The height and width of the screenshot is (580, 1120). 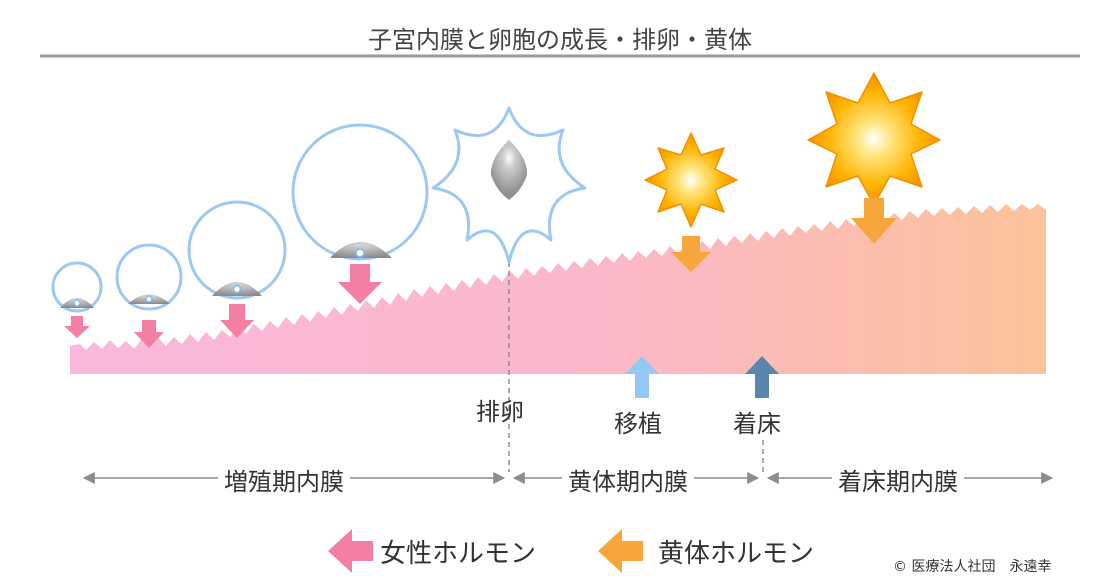 I want to click on phase-implantation-label: 着床期内膜, so click(x=898, y=479).